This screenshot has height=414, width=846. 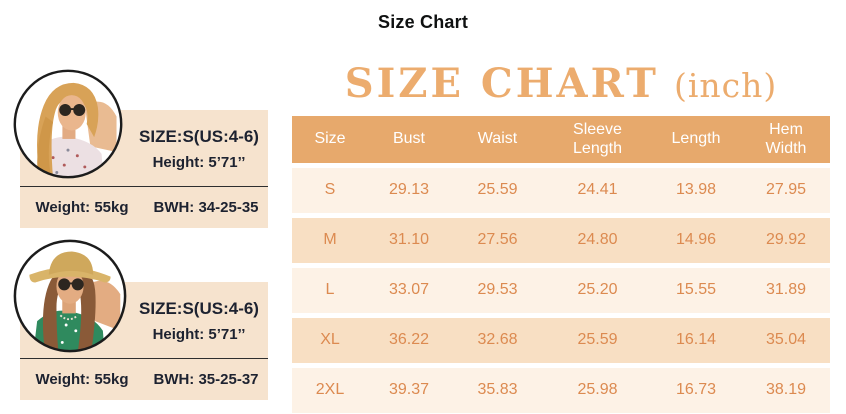 I want to click on cell-hem-width: 27.95, so click(x=786, y=190).